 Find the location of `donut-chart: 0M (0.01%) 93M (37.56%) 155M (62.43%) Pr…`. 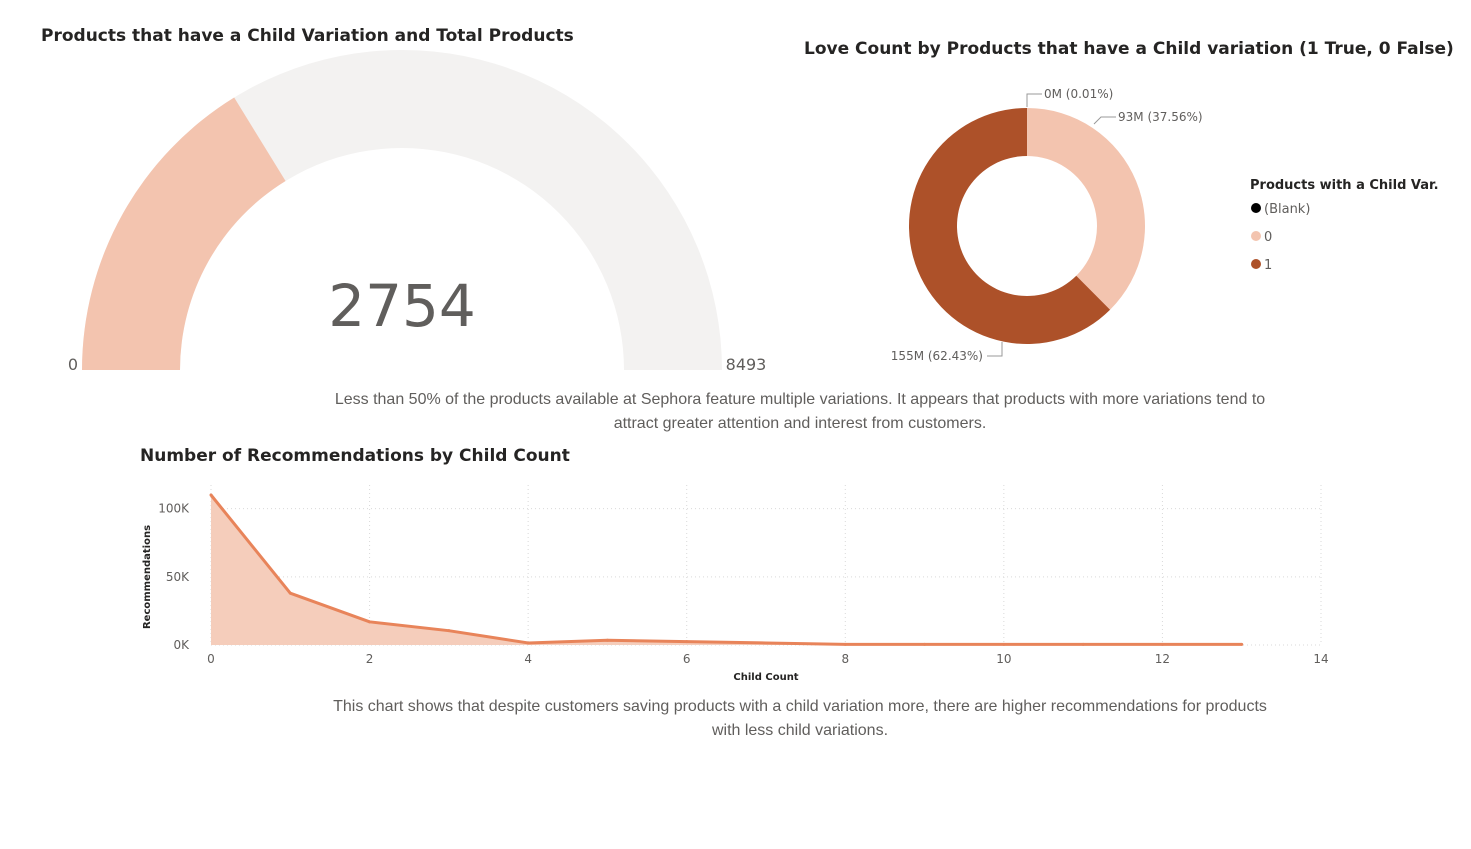

donut-chart: 0M (0.01%) 93M (37.56%) 155M (62.43%) Pr… is located at coordinates (1165, 225).